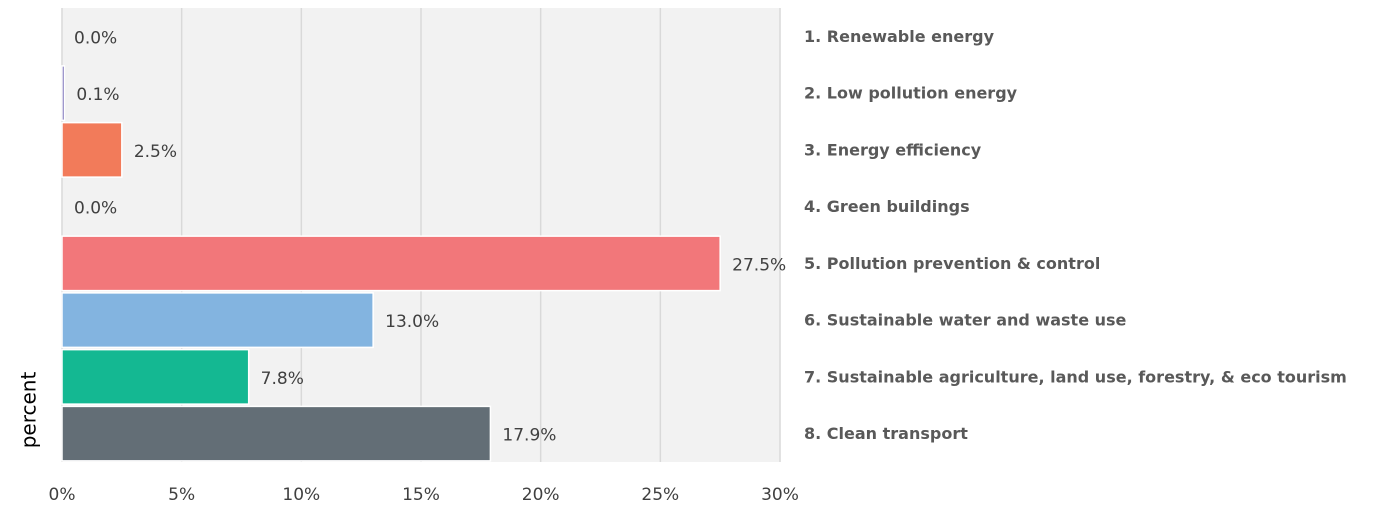 This screenshot has height=507, width=1395. Describe the element at coordinates (97, 95) in the screenshot. I see `value-label: 0.1%` at that location.